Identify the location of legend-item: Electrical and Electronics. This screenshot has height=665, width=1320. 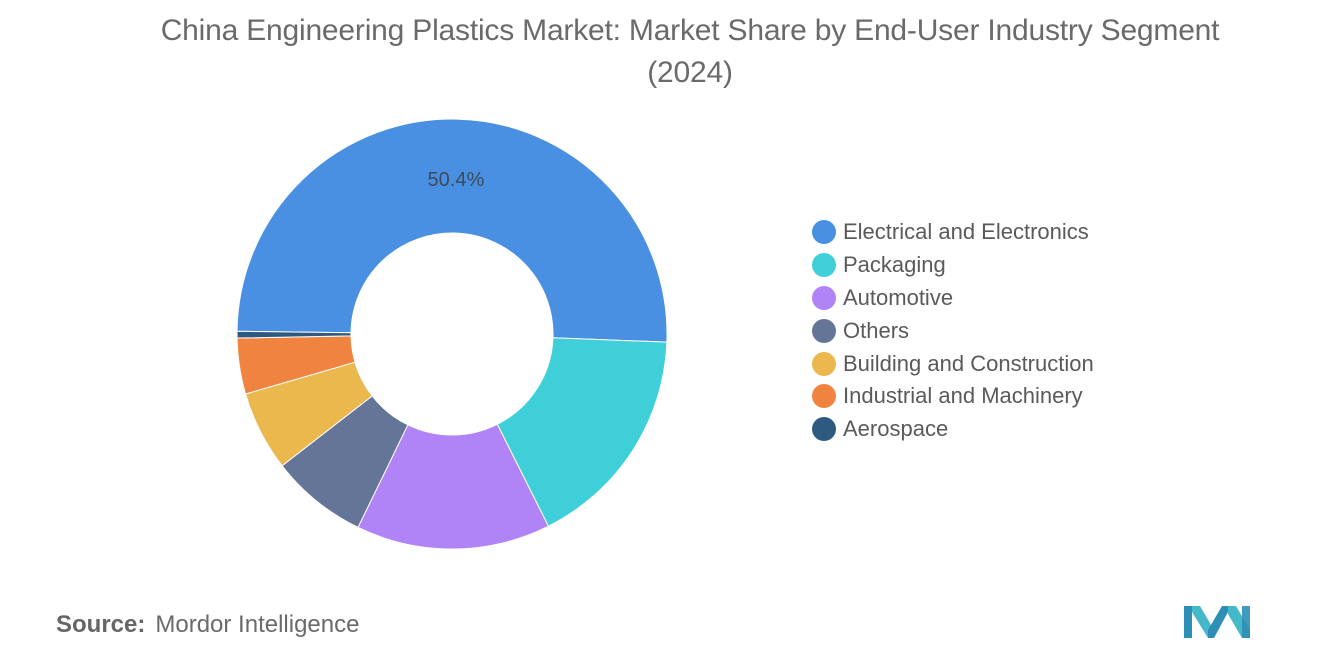
(953, 232).